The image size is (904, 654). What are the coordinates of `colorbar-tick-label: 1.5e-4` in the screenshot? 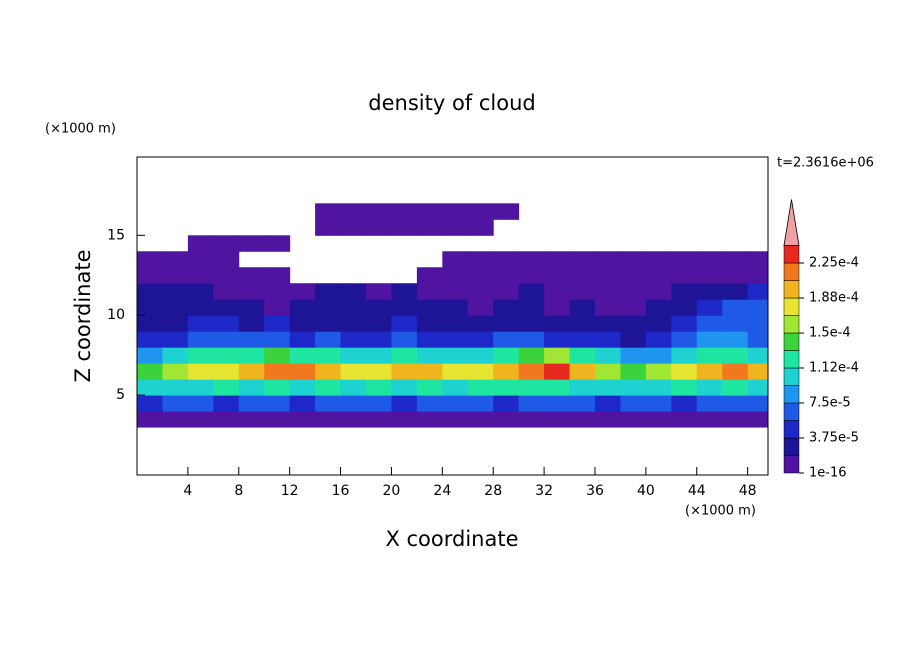 It's located at (830, 333).